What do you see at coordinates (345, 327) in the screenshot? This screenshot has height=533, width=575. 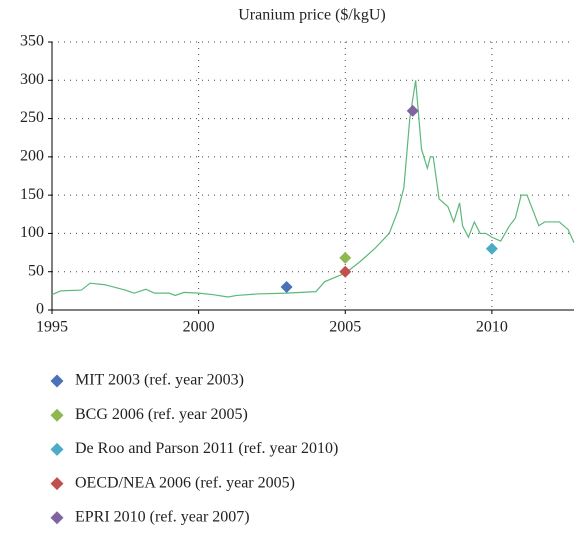 I see `x-tick-label: 2005` at bounding box center [345, 327].